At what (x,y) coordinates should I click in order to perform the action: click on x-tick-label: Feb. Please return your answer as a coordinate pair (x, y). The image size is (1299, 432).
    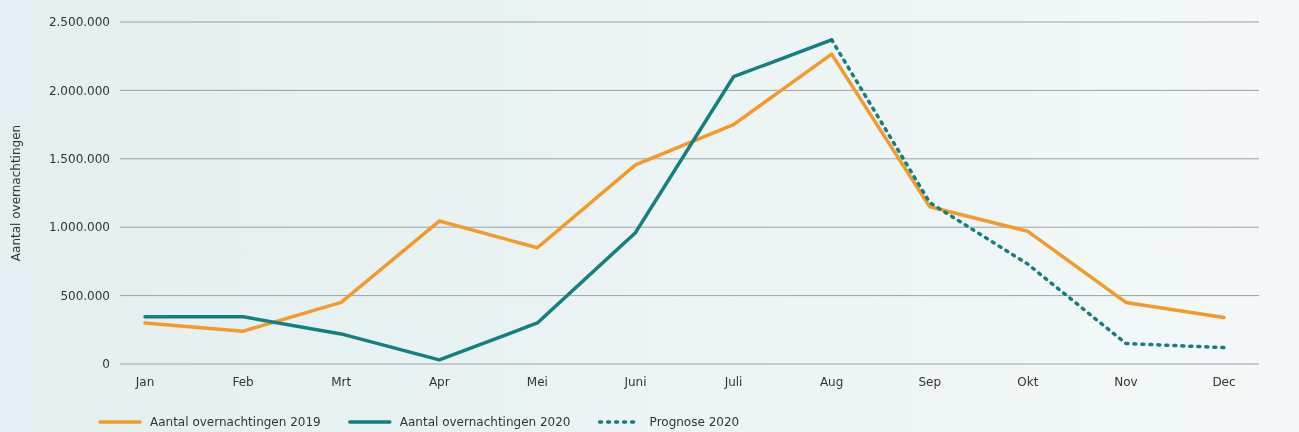
    Looking at the image, I should click on (243, 382).